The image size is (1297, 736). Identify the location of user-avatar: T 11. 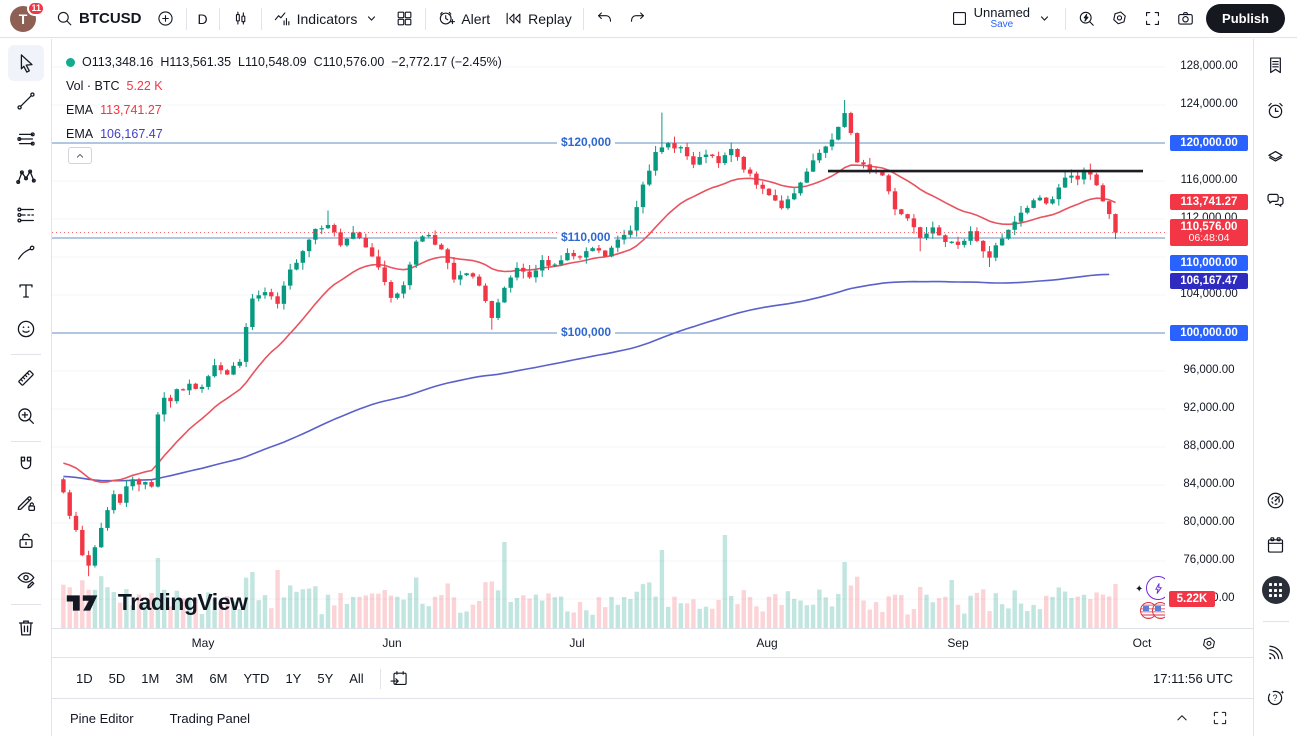
(27, 17).